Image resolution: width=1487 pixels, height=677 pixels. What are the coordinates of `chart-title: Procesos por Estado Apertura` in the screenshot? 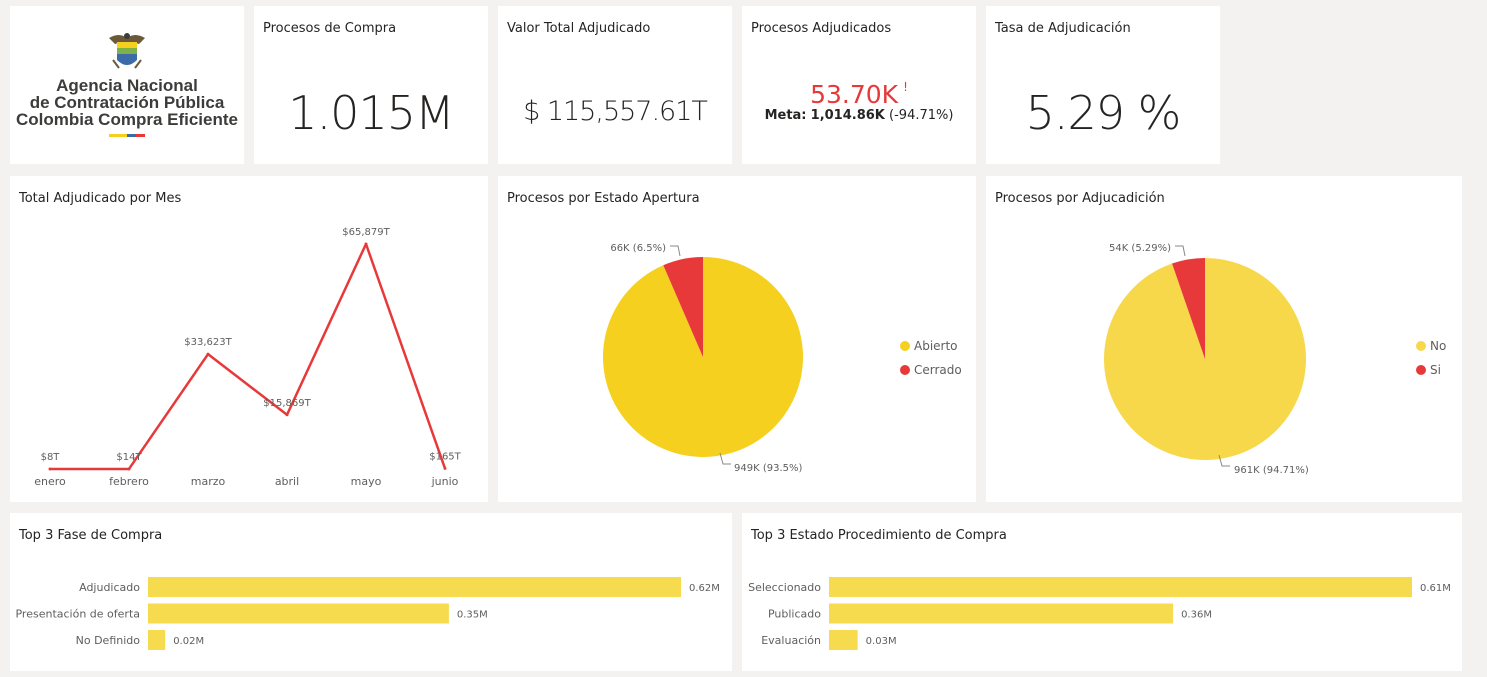 It's located at (603, 198).